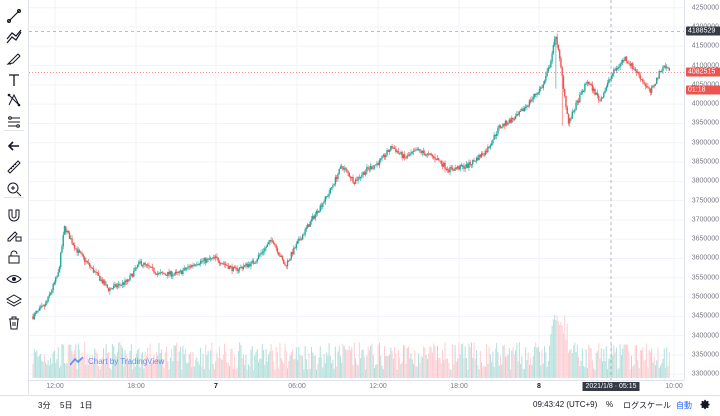 The image size is (720, 416). I want to click on range-5d-button: 5日, so click(66, 405).